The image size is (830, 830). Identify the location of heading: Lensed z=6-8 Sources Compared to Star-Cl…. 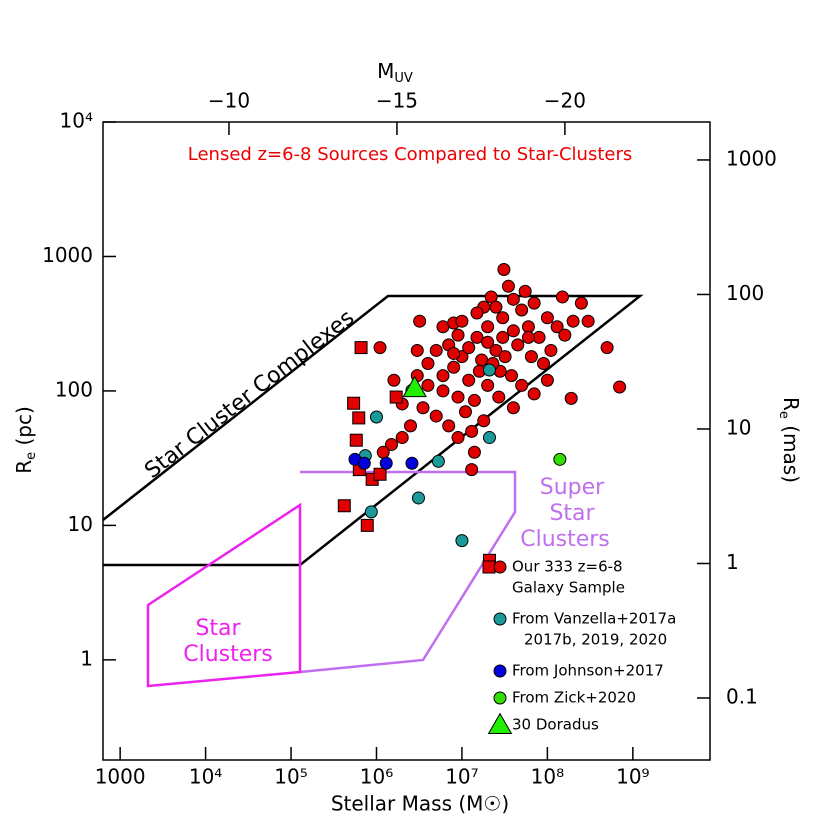
(410, 154).